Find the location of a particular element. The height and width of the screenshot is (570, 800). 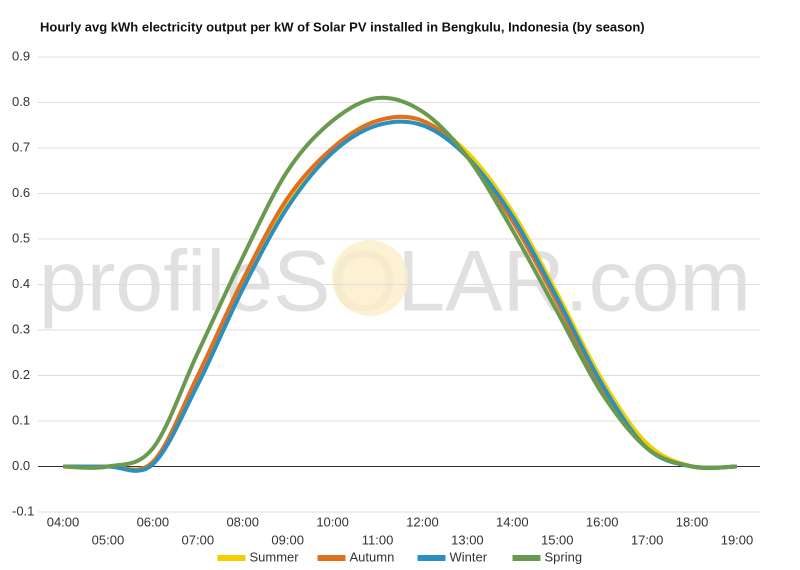

y-tick-label: 0.2 is located at coordinates (21, 374).